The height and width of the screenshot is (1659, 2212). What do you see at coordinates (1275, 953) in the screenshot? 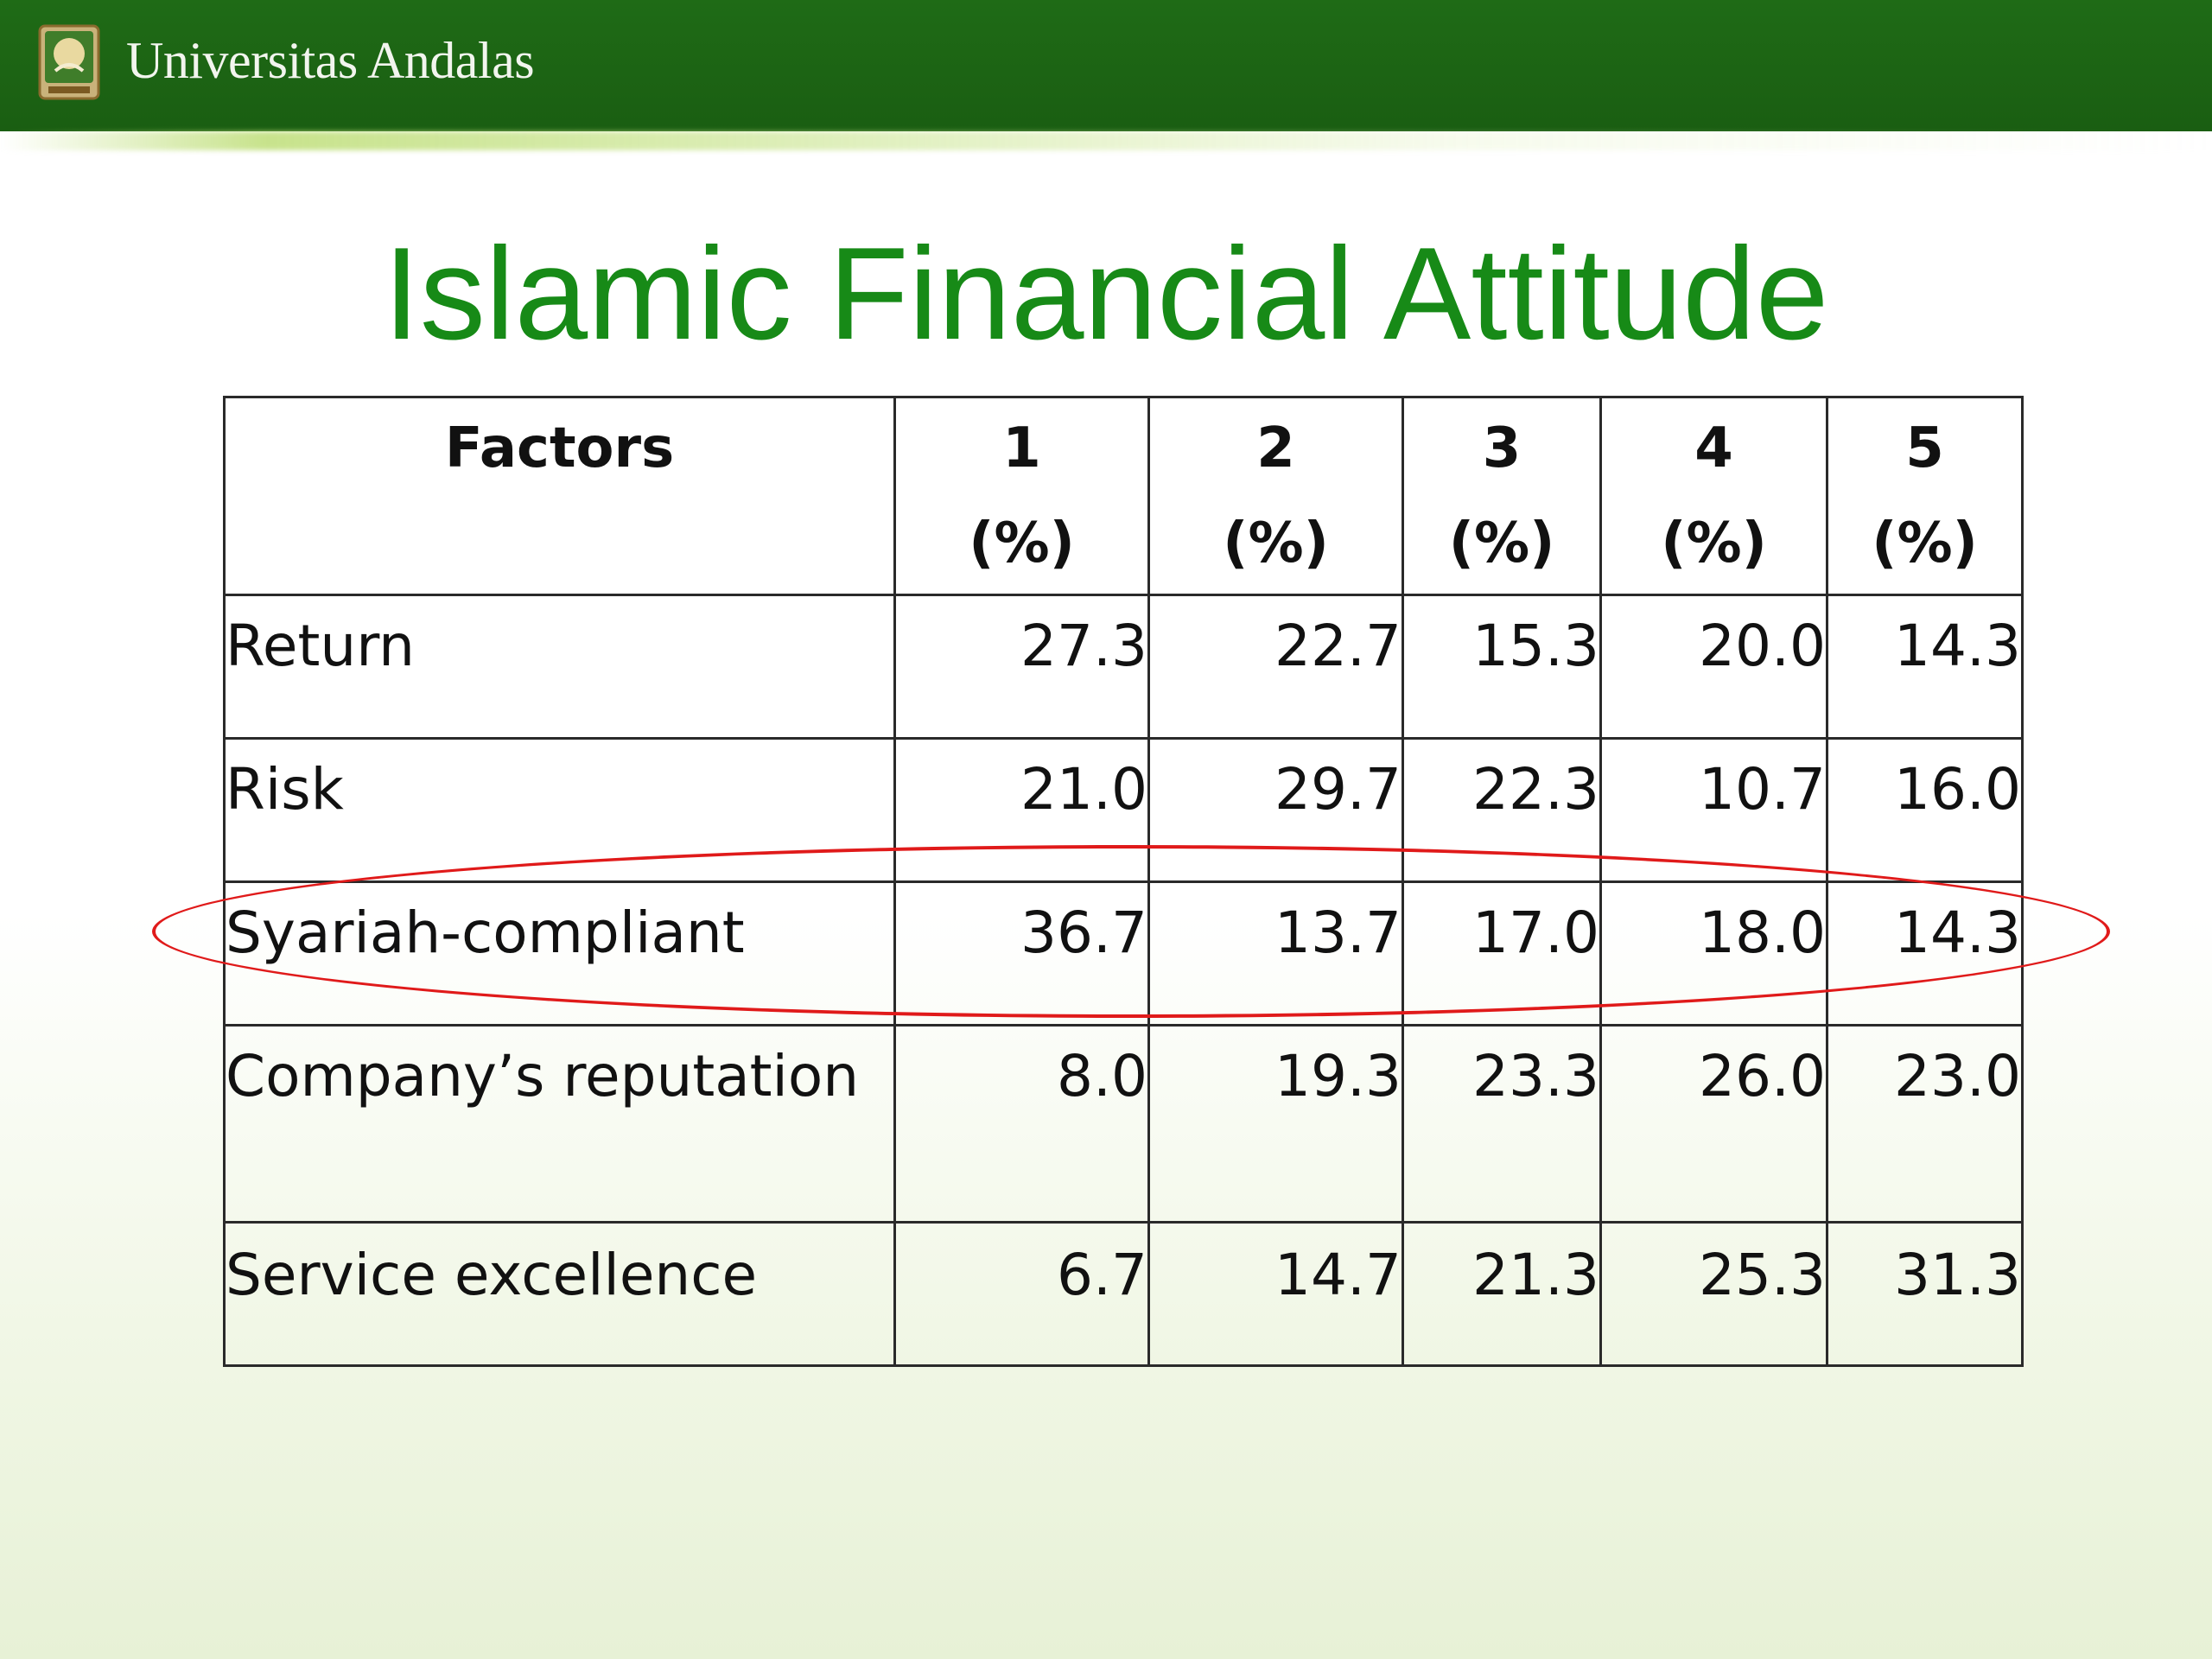
I see `value-cell: 13.7` at bounding box center [1275, 953].